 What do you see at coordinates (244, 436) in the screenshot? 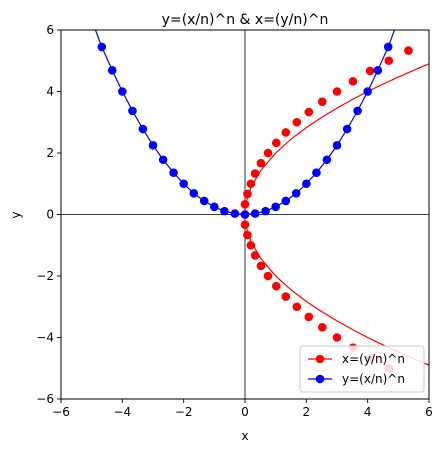
I see `x-axis-label: x` at bounding box center [244, 436].